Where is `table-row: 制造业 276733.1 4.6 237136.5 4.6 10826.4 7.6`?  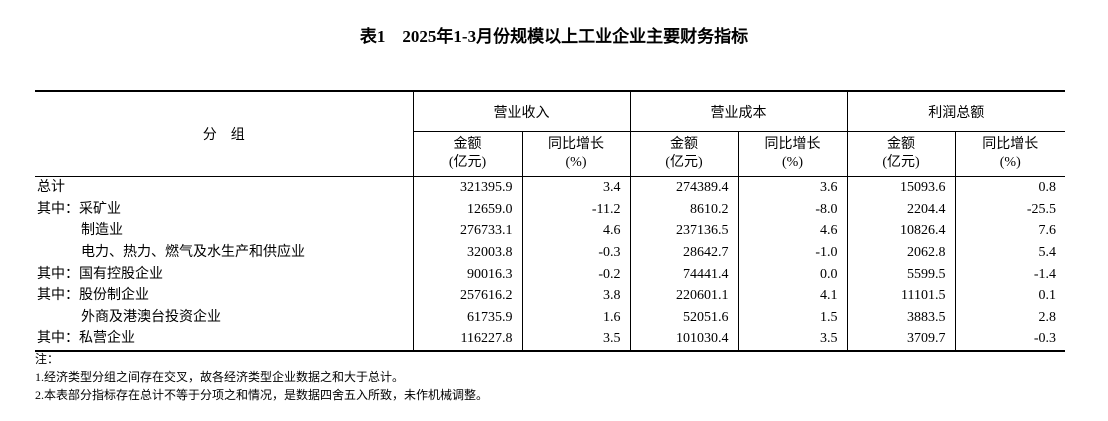 table-row: 制造业 276733.1 4.6 237136.5 4.6 10826.4 7.6 is located at coordinates (550, 231).